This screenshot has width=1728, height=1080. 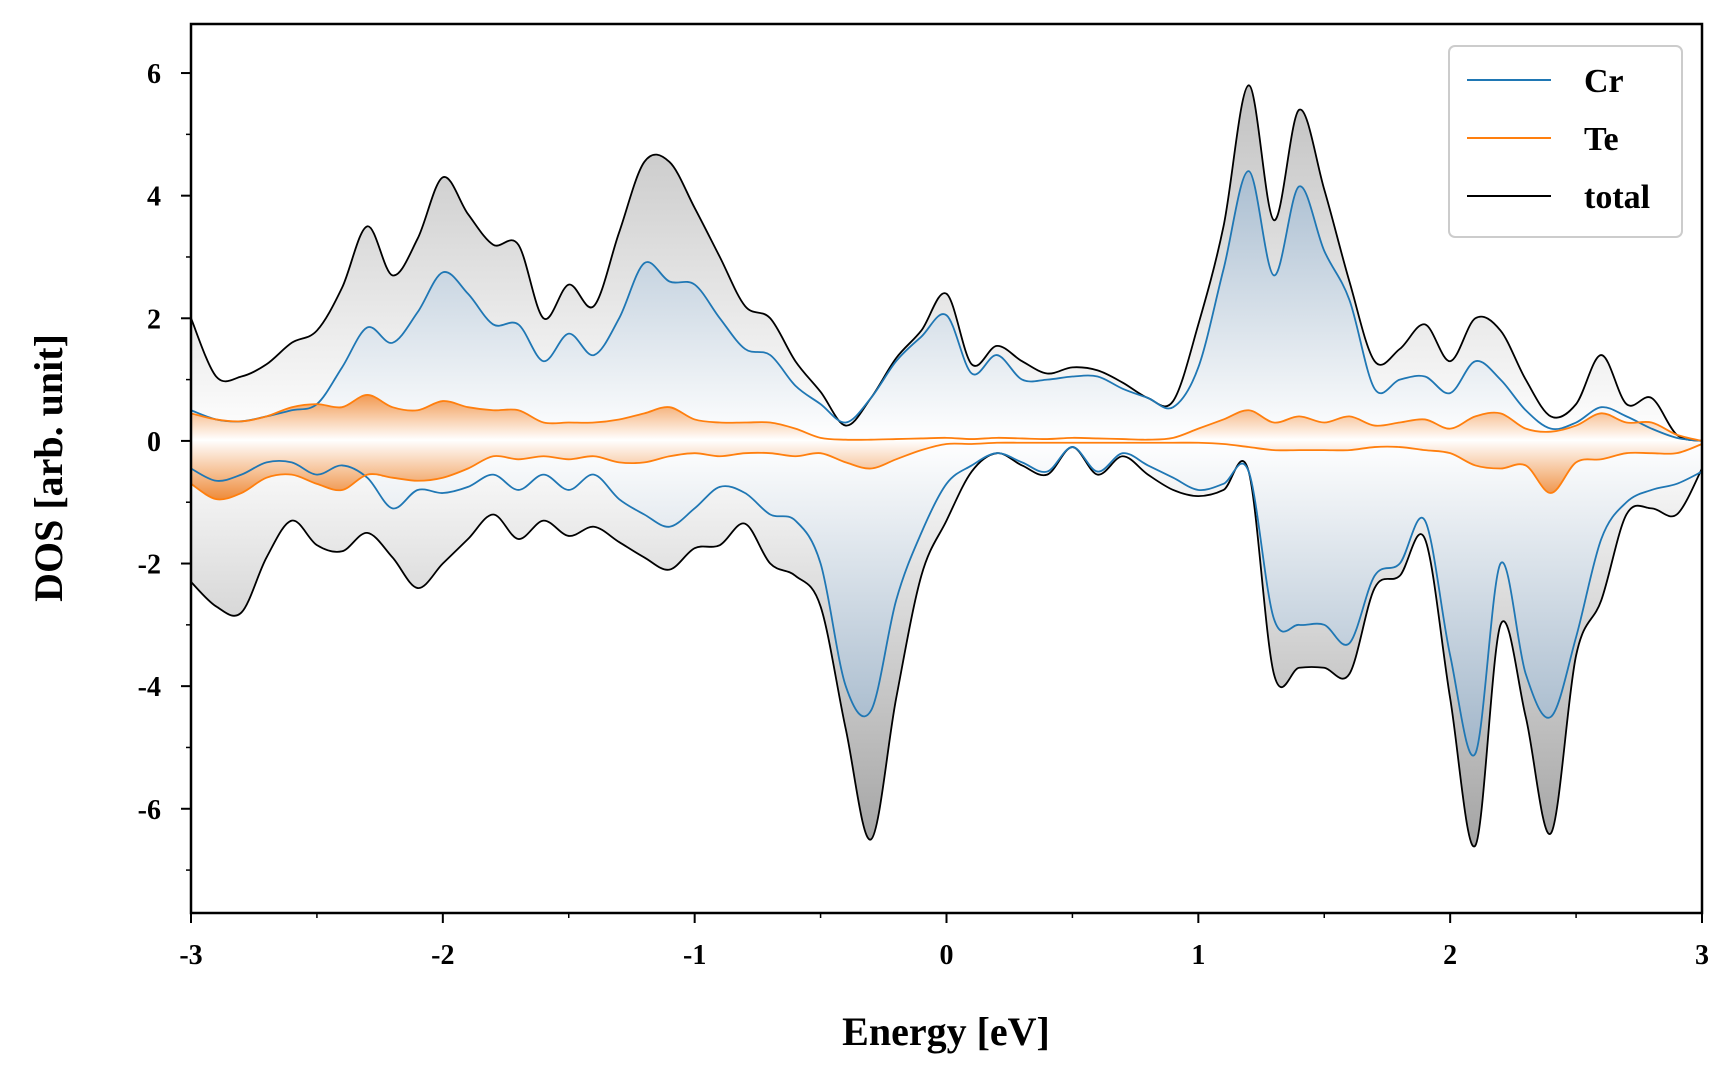 What do you see at coordinates (149, 565) in the screenshot?
I see `y-tick-label: -2` at bounding box center [149, 565].